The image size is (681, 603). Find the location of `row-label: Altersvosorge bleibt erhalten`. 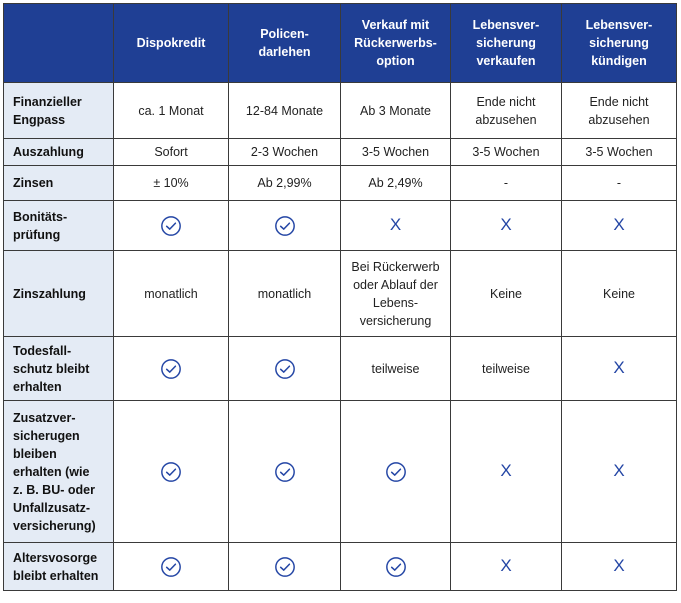

row-label: Altersvosorge bleibt erhalten is located at coordinates (58, 566).